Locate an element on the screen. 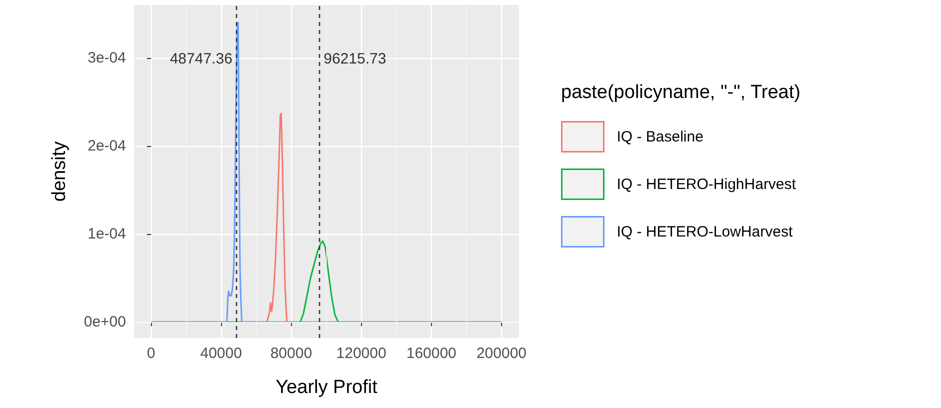 This screenshot has height=408, width=941. y-tick-label: 1e-04 is located at coordinates (107, 234).